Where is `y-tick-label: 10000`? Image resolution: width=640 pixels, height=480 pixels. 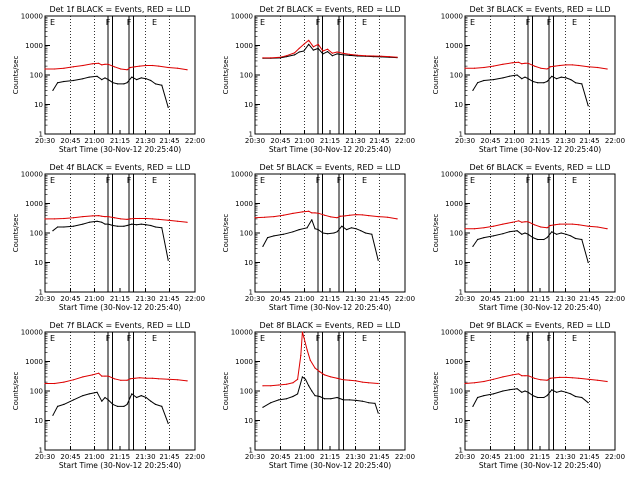
y-tick-label: 10000 is located at coordinates (242, 17).